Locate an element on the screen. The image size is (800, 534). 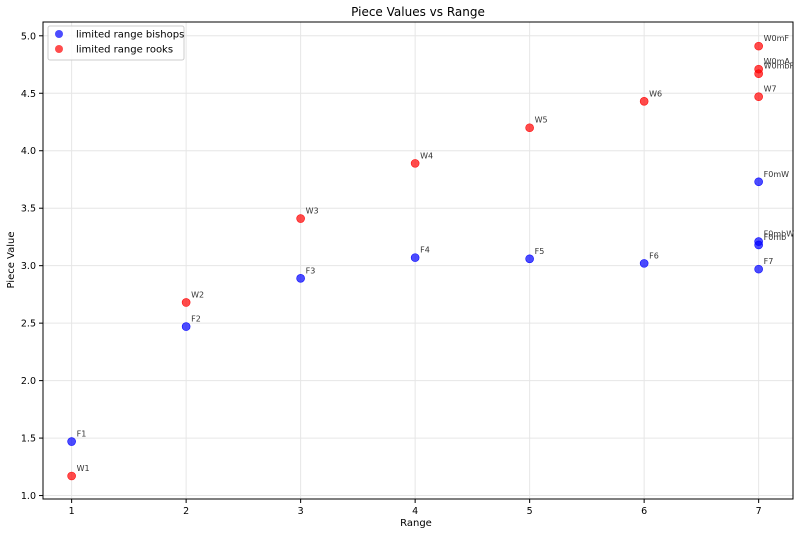
legend-label-bishops: limited range bishops is located at coordinates (130, 35).